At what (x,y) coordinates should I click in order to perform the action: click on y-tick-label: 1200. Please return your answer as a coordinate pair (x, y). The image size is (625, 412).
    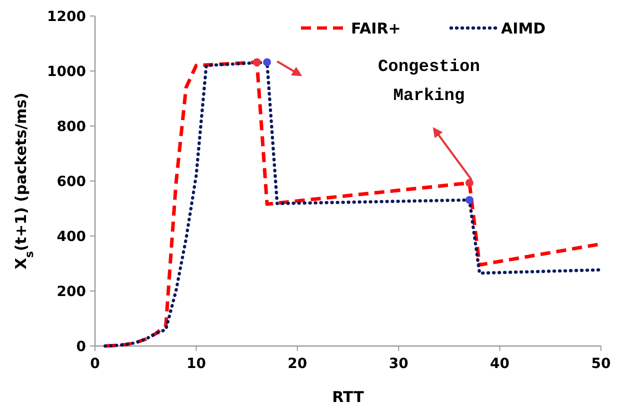
    Looking at the image, I should click on (66, 16).